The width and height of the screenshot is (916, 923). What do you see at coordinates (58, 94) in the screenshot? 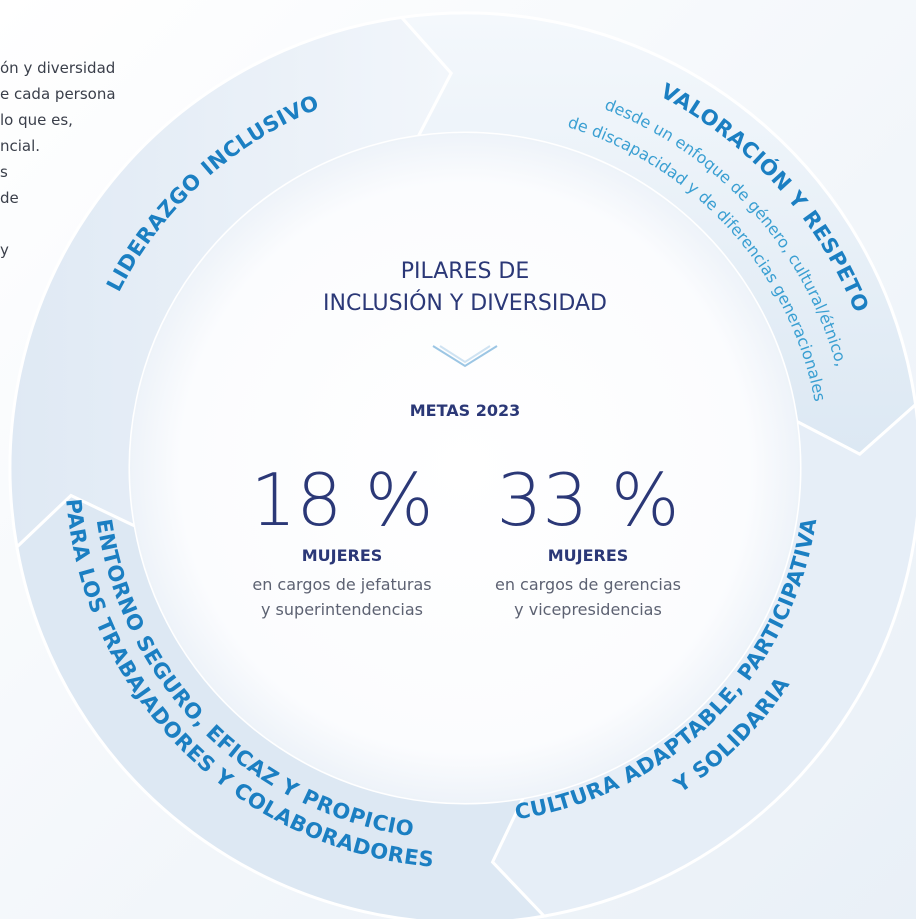
I see `intro-line: e cada persona` at bounding box center [58, 94].